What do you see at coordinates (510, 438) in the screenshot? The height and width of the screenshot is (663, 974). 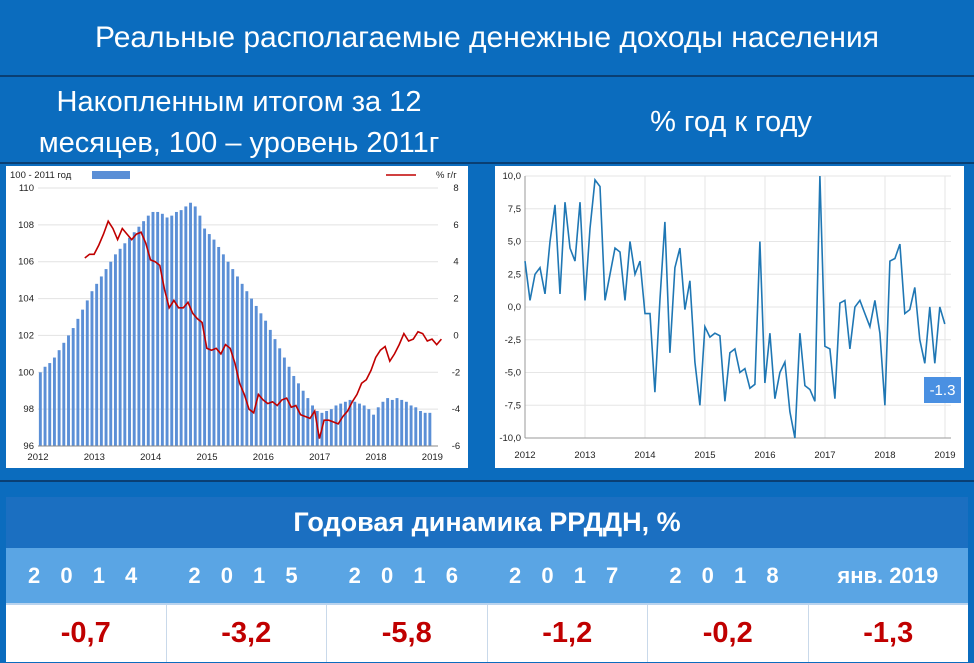 I see `y-tick-label: -10,0` at bounding box center [510, 438].